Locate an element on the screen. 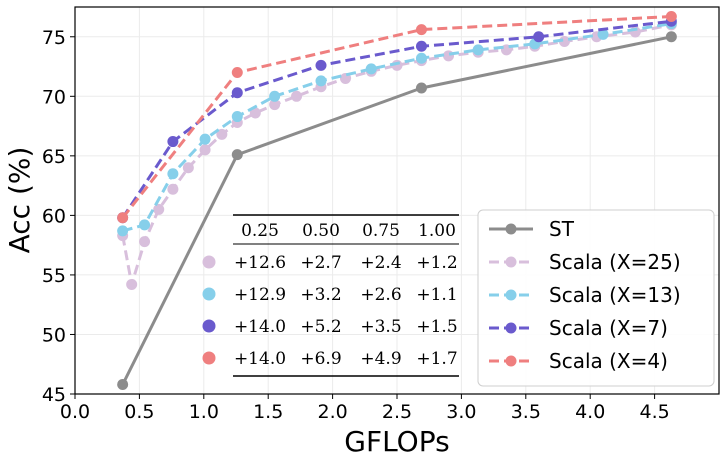  y-tick-label: 45 is located at coordinates (54, 395).